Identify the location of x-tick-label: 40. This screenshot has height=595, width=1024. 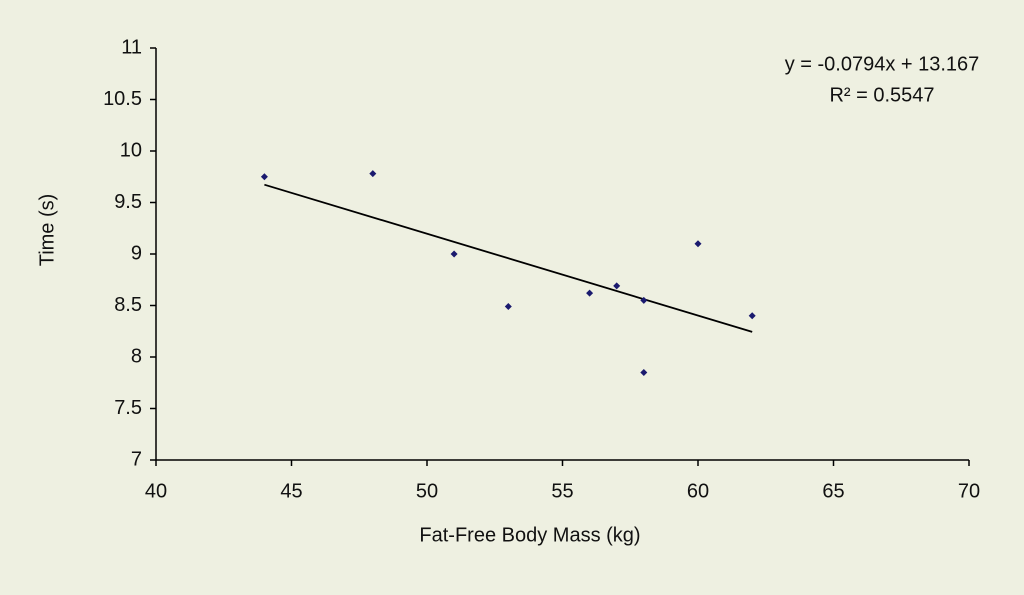
(156, 491).